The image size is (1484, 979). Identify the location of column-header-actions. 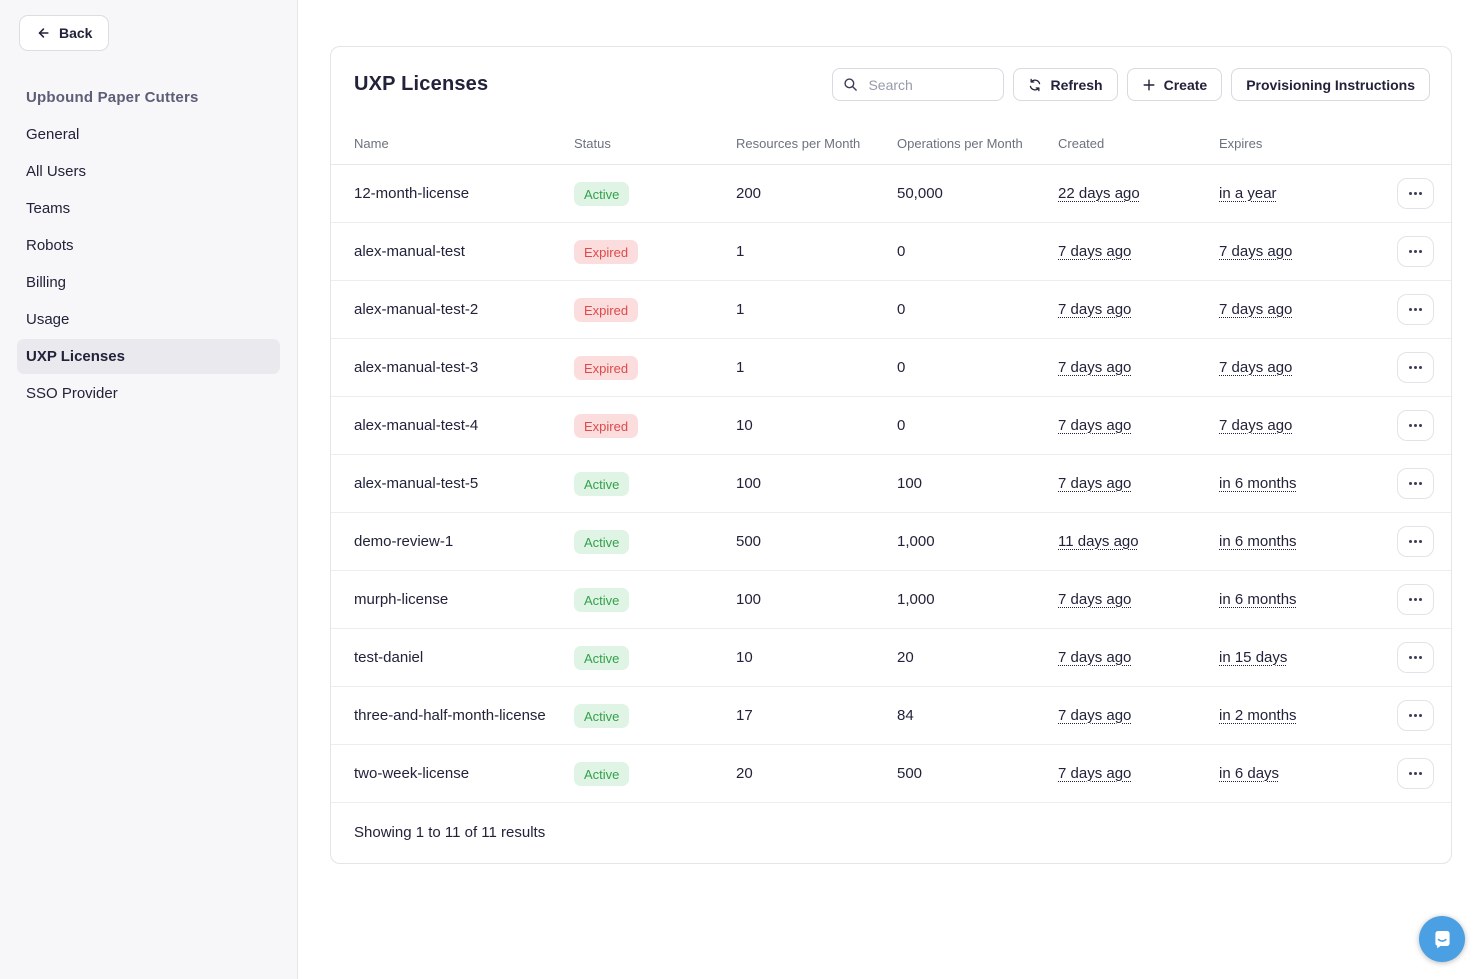
(1415, 143).